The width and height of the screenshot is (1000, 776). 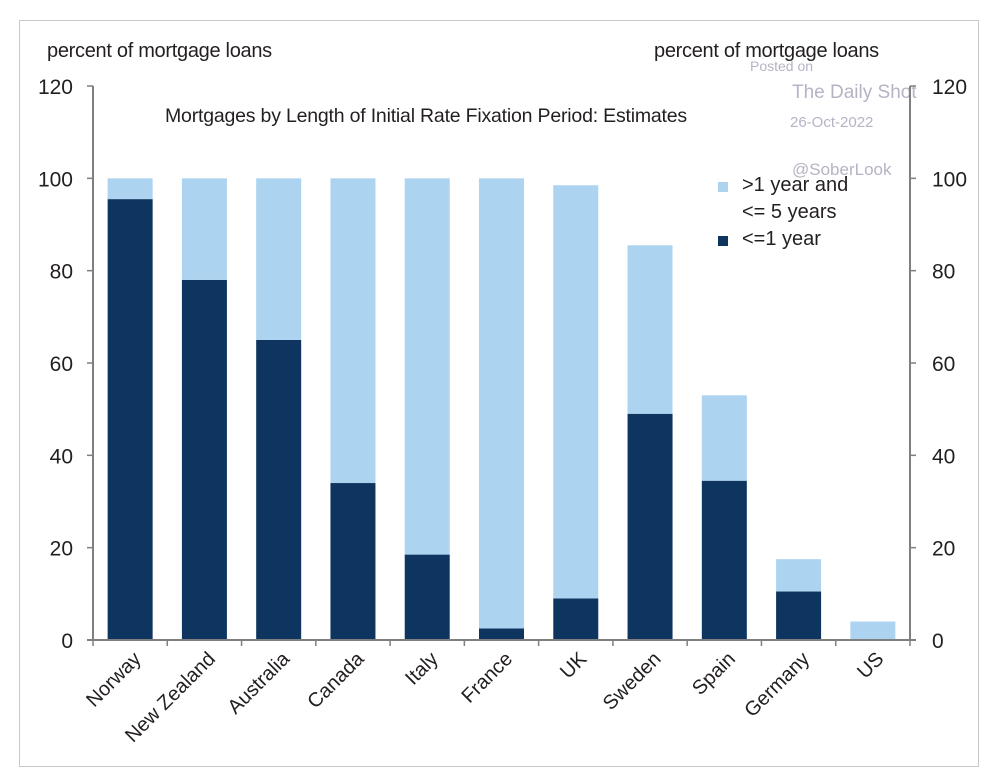 What do you see at coordinates (259, 682) in the screenshot?
I see `category-label: Australia` at bounding box center [259, 682].